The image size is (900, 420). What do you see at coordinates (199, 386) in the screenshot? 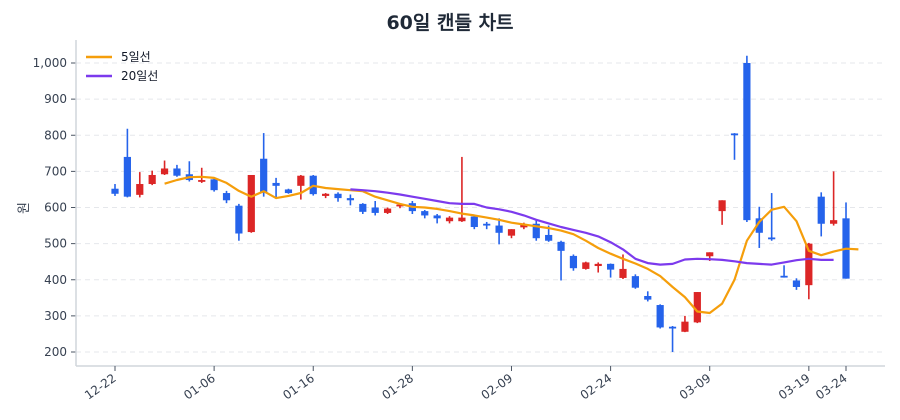
I see `x-tick-label: 01-06` at bounding box center [199, 386].